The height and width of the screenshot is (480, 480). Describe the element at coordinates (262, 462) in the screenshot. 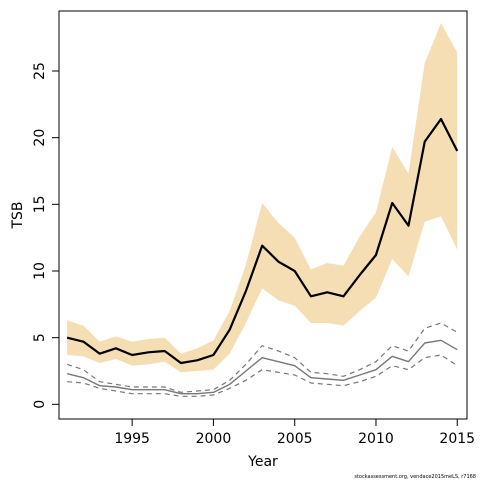

I see `x-axis-title: Year` at that location.